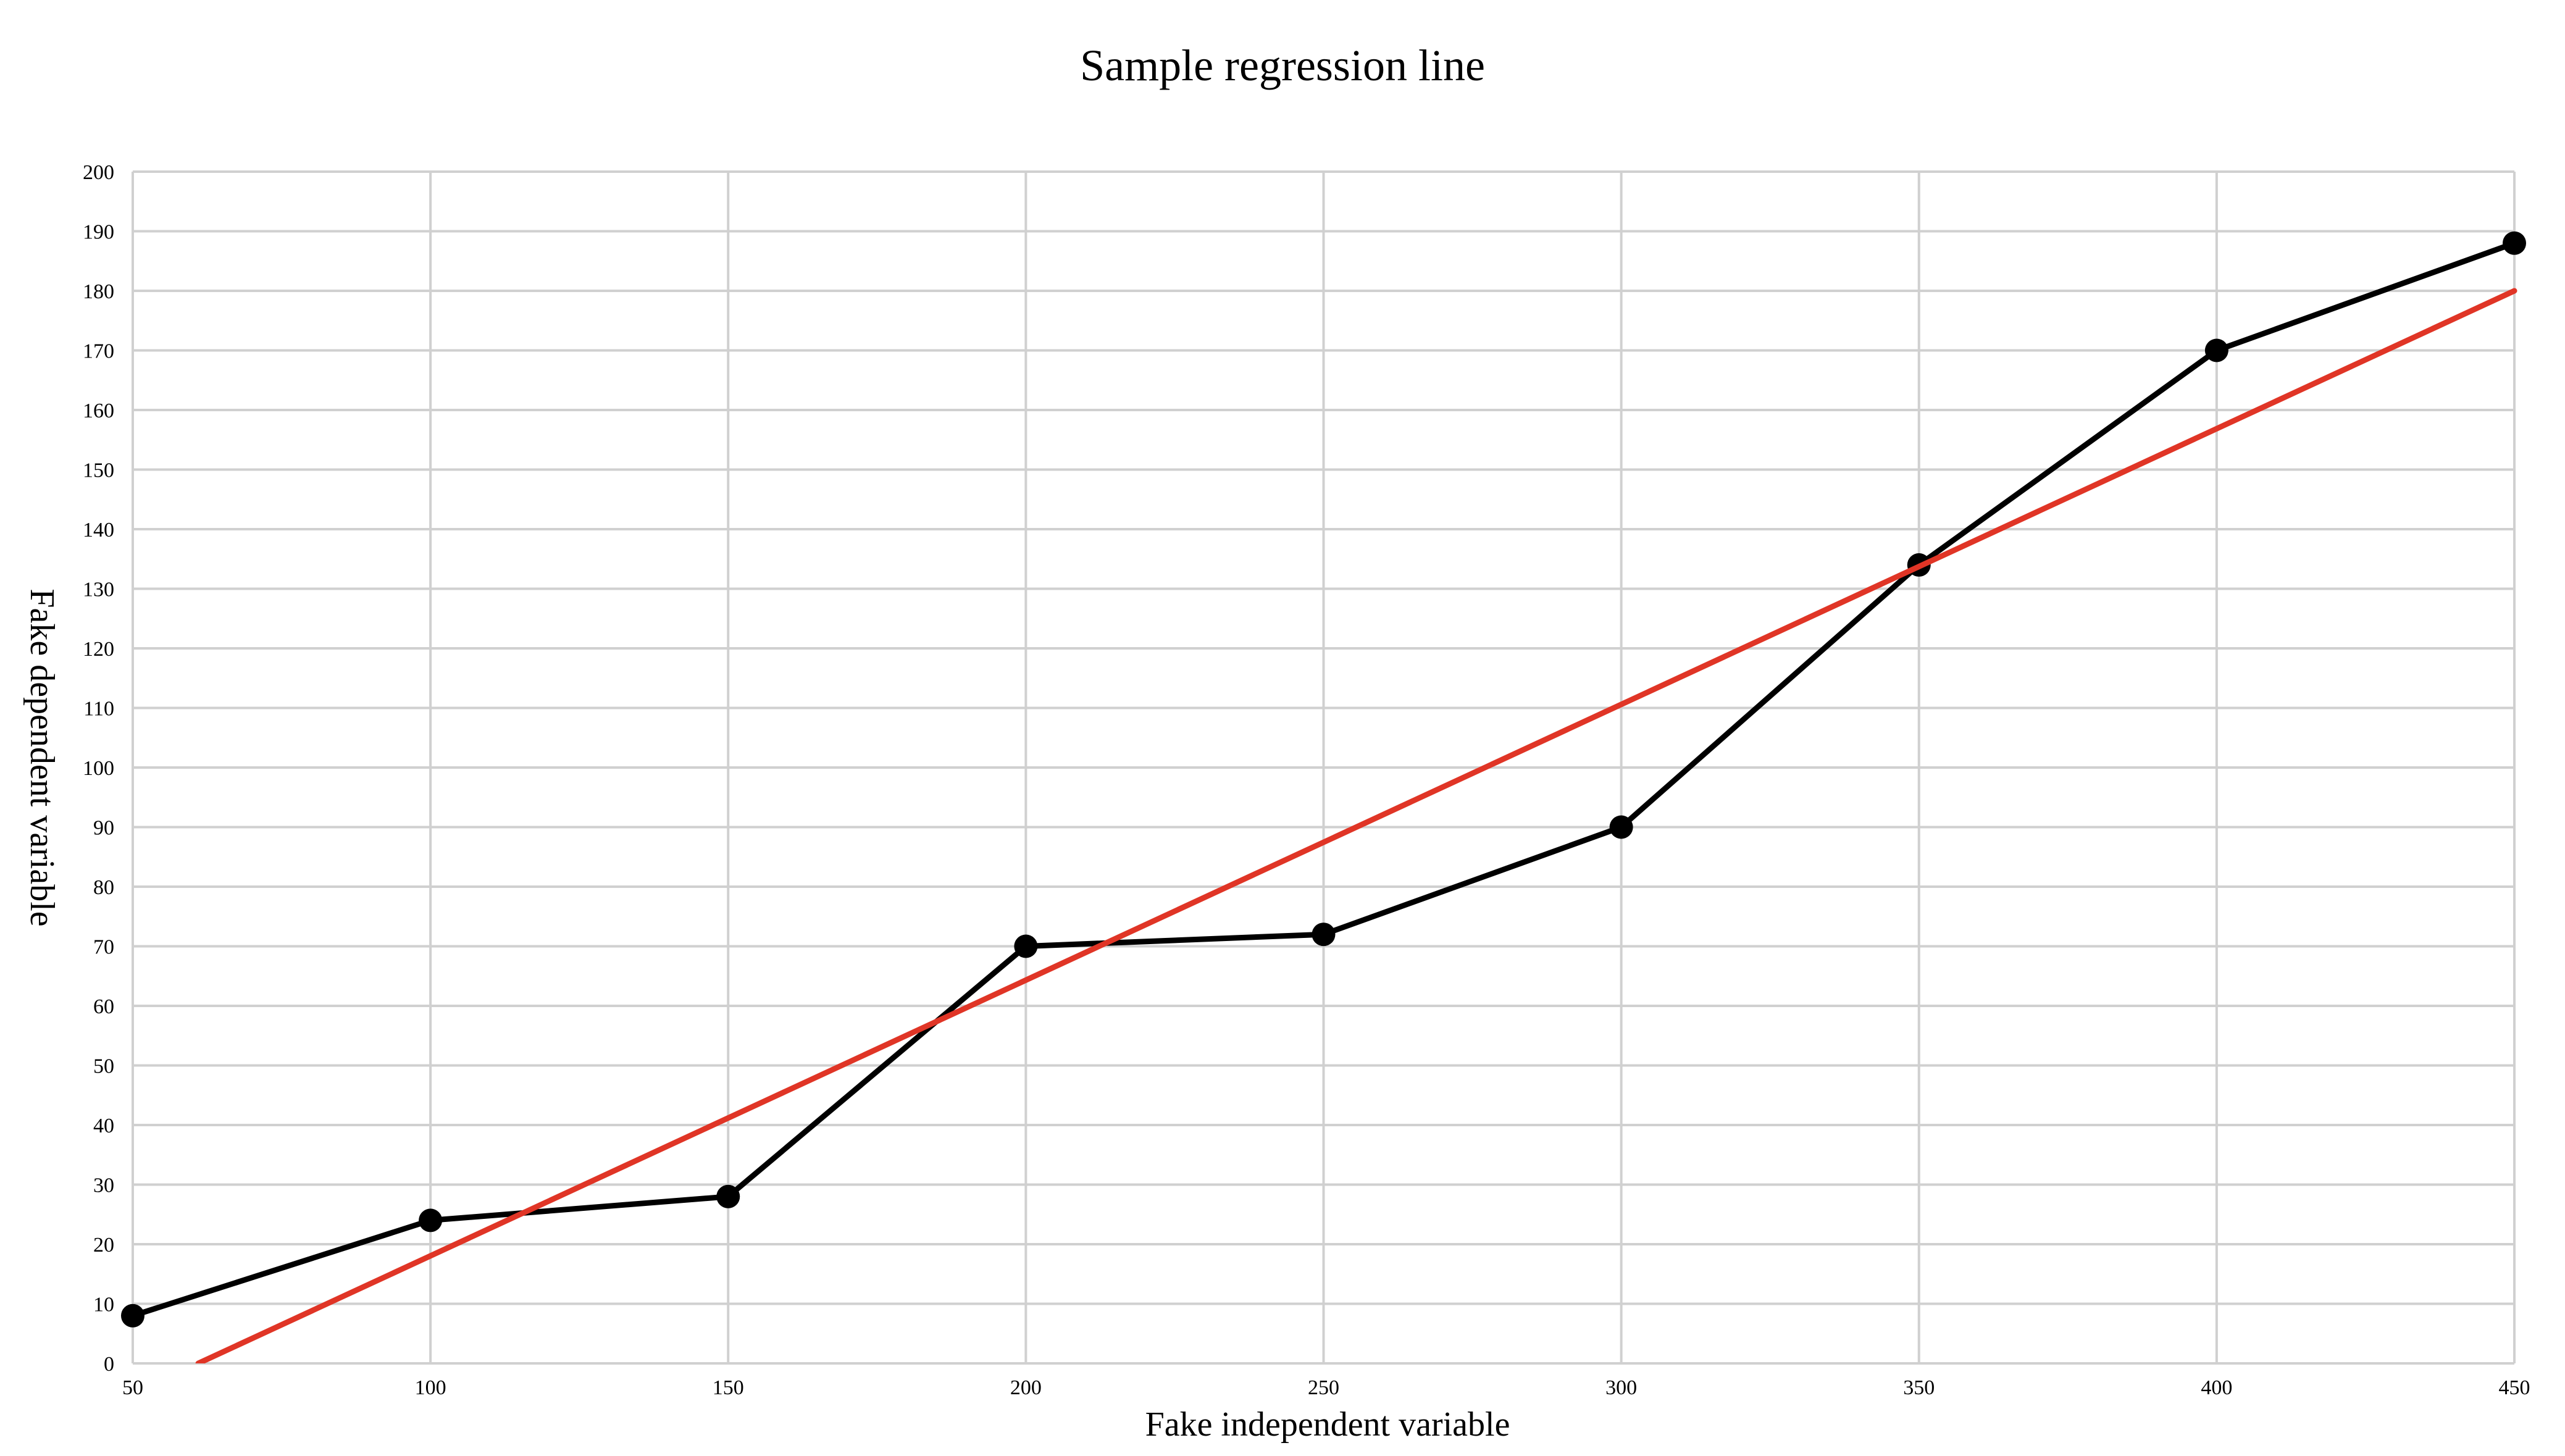 The image size is (2565, 1456). I want to click on x-tick-250: 250, so click(1323, 1387).